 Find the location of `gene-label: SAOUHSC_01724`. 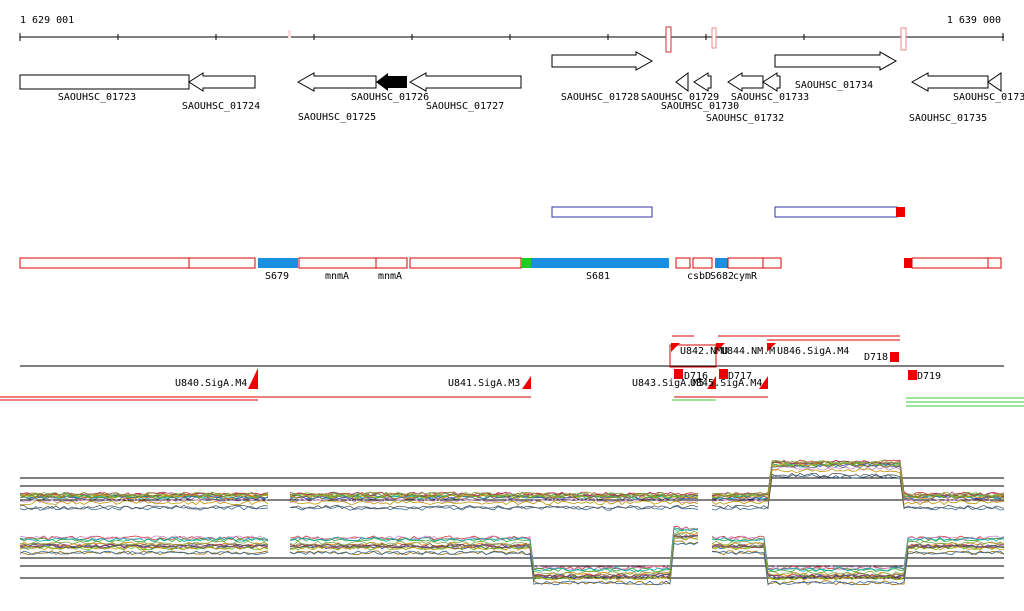

gene-label: SAOUHSC_01724 is located at coordinates (221, 106).